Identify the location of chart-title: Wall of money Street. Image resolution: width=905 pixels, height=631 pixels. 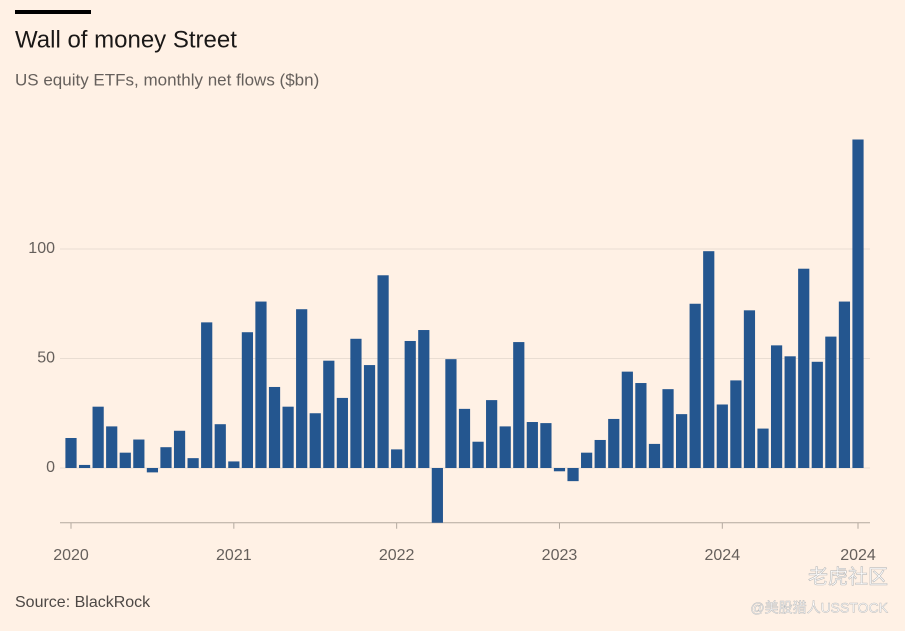
(126, 39).